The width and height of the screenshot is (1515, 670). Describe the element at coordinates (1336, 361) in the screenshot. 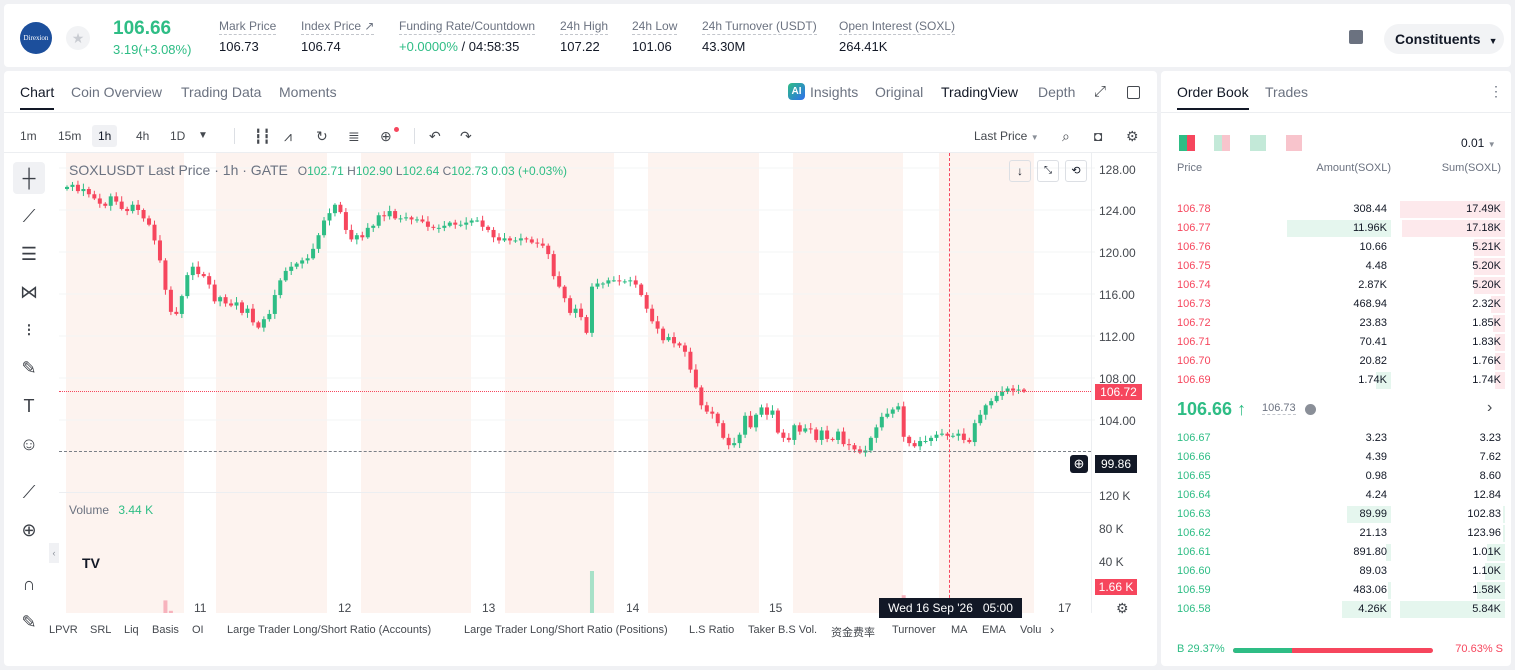

I see `ask-row: 106.70 20.82 1.76K` at that location.